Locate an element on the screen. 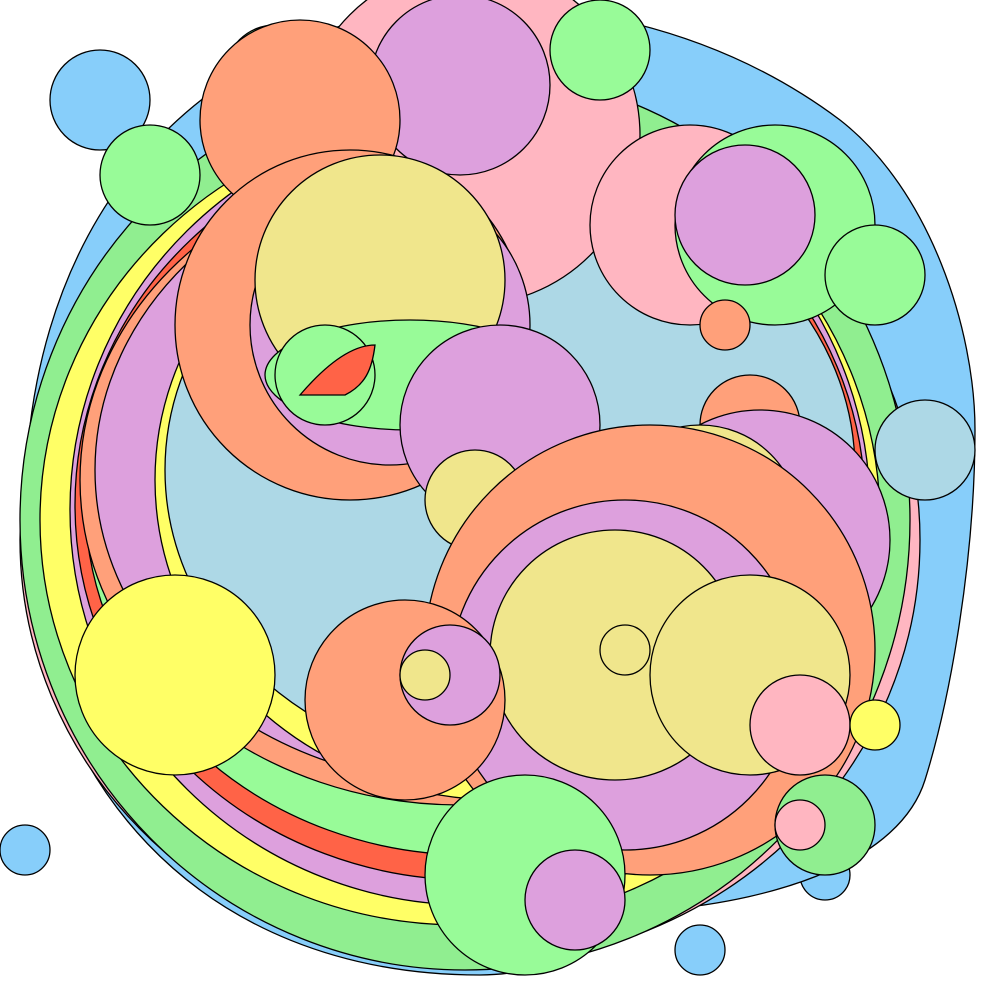 The image size is (1000, 1000). circle-left-green-small is located at coordinates (150, 175).